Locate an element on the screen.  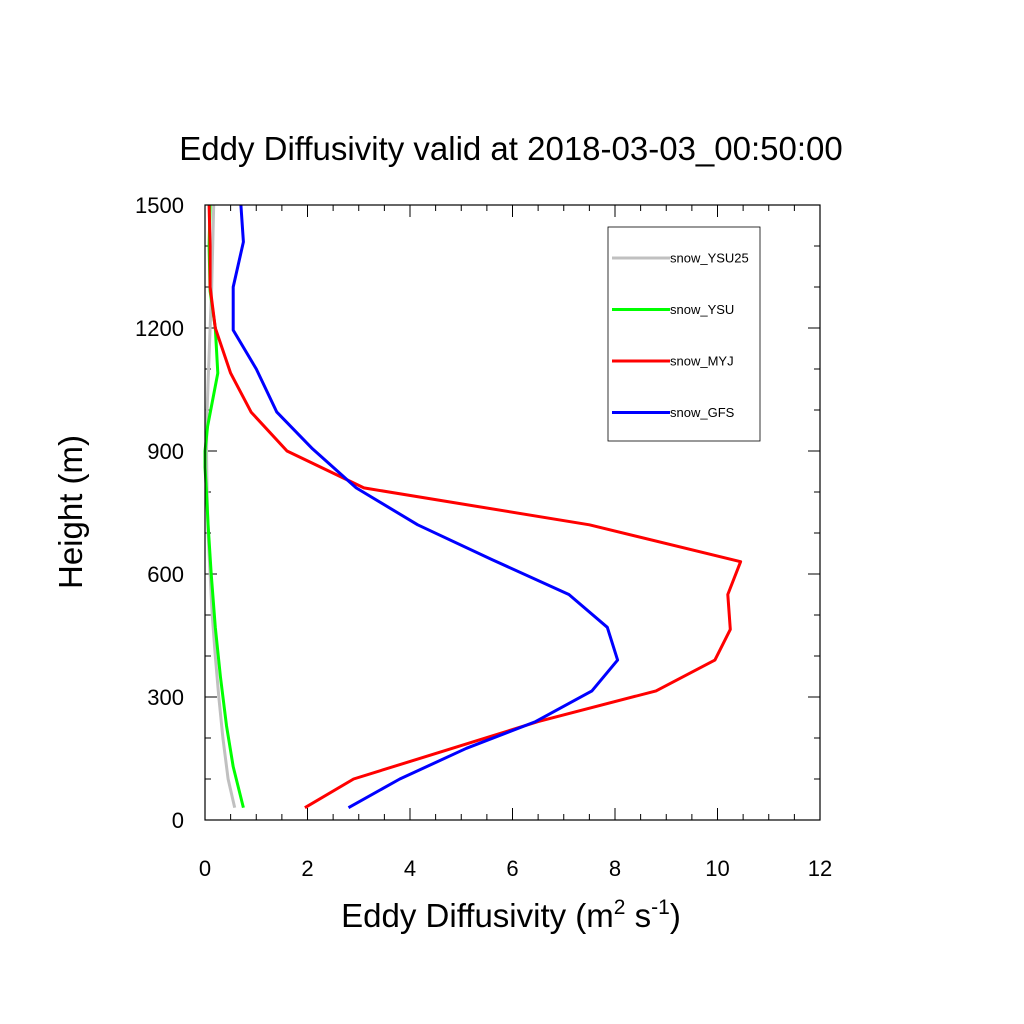
y-tick-label: 300 is located at coordinates (165, 697).